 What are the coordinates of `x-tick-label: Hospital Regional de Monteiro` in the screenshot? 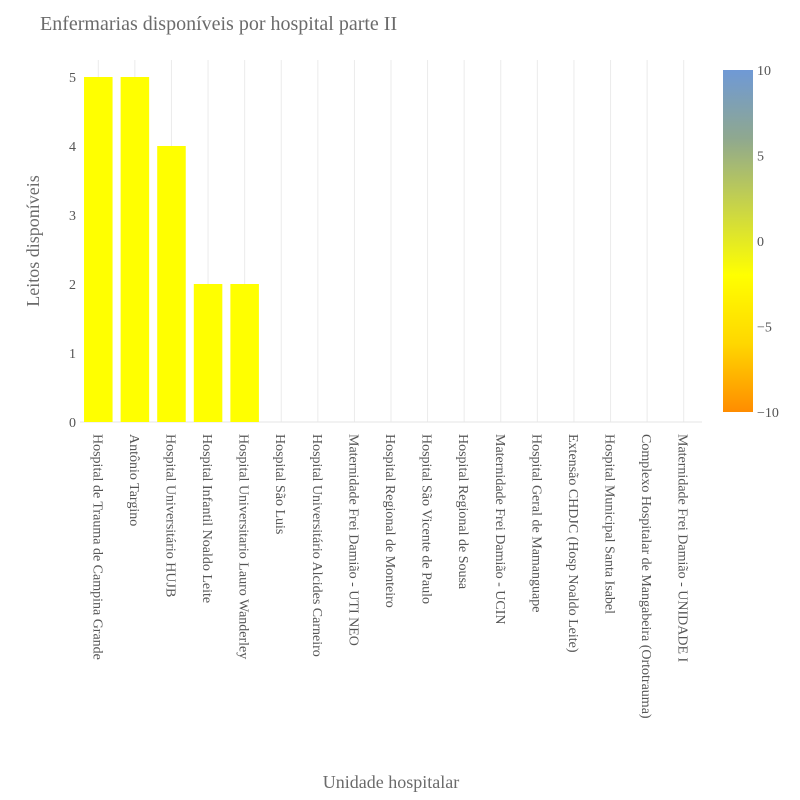 It's located at (389, 521).